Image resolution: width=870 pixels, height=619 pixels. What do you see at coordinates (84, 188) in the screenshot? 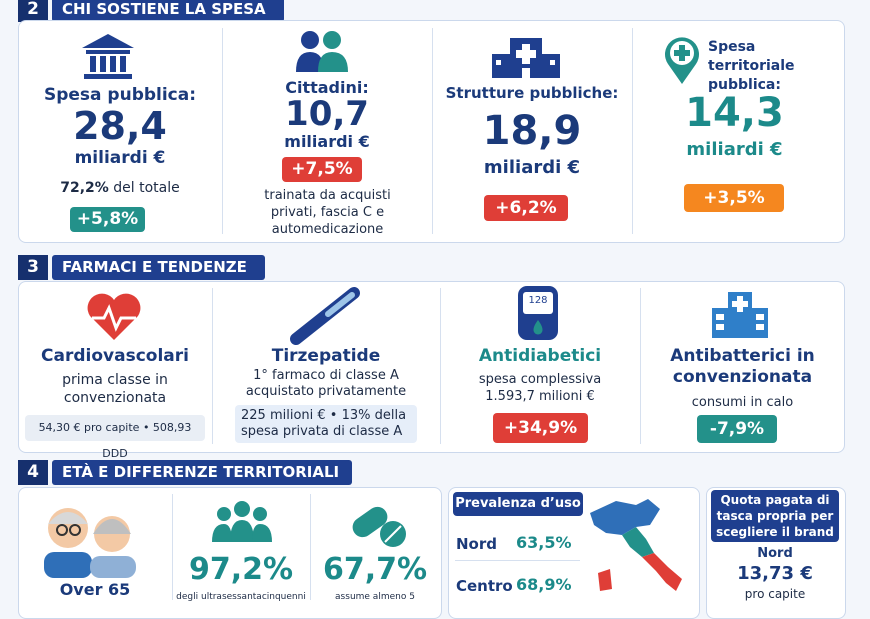
I see `share-value: 72,2%` at bounding box center [84, 188].